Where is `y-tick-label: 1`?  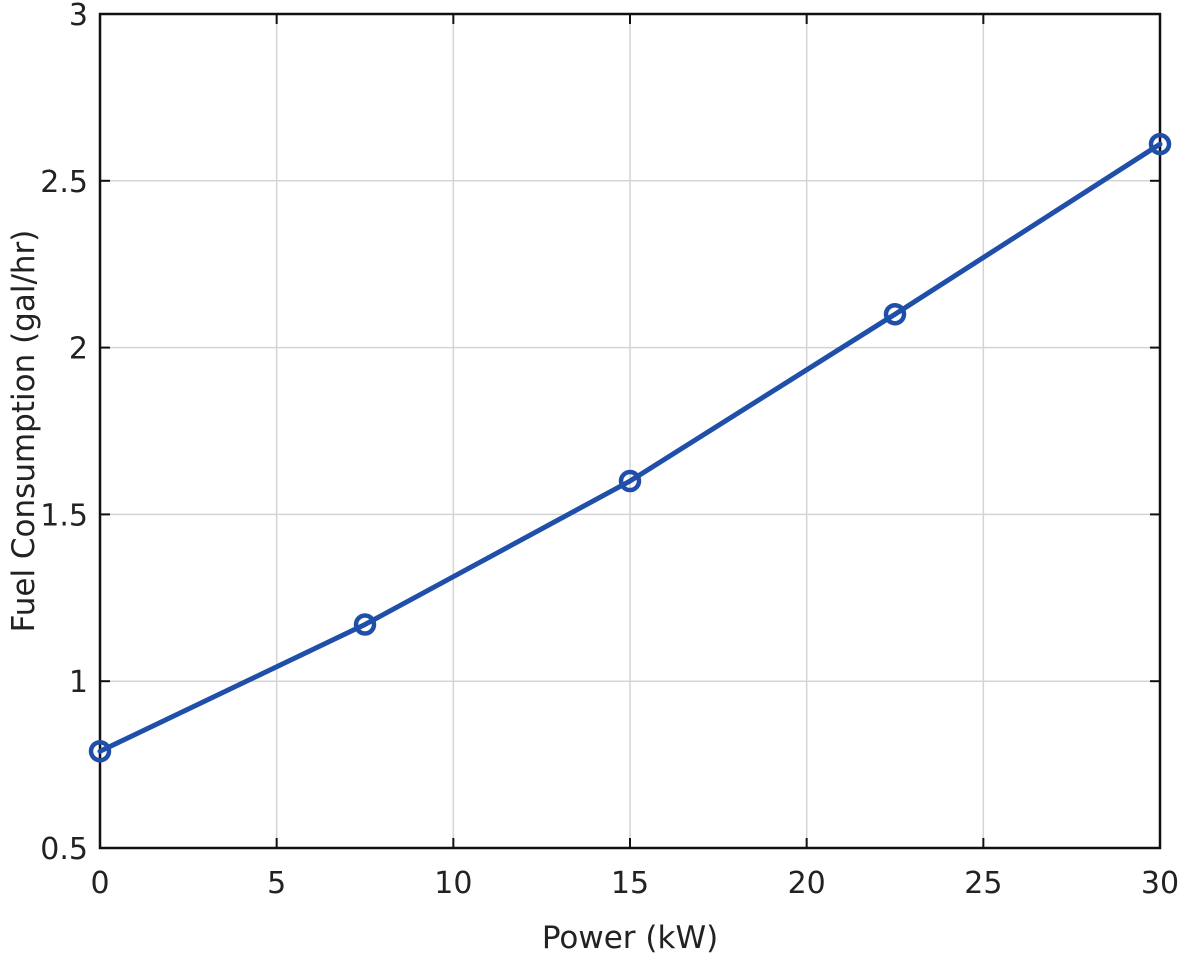
y-tick-label: 1 is located at coordinates (78, 682).